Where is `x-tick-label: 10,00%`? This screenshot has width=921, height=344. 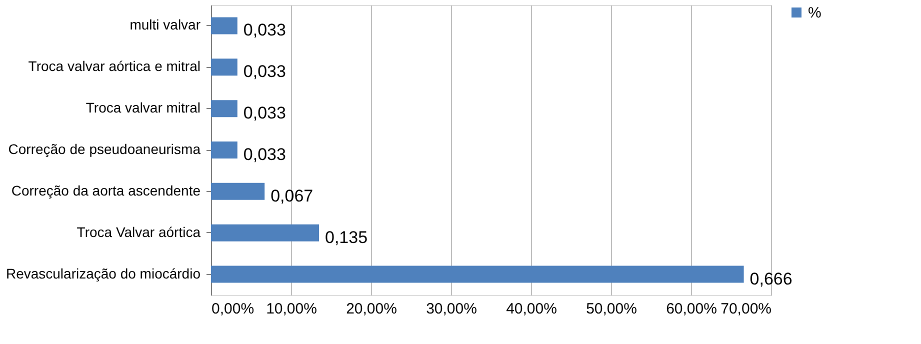
x-tick-label: 10,00% is located at coordinates (291, 309).